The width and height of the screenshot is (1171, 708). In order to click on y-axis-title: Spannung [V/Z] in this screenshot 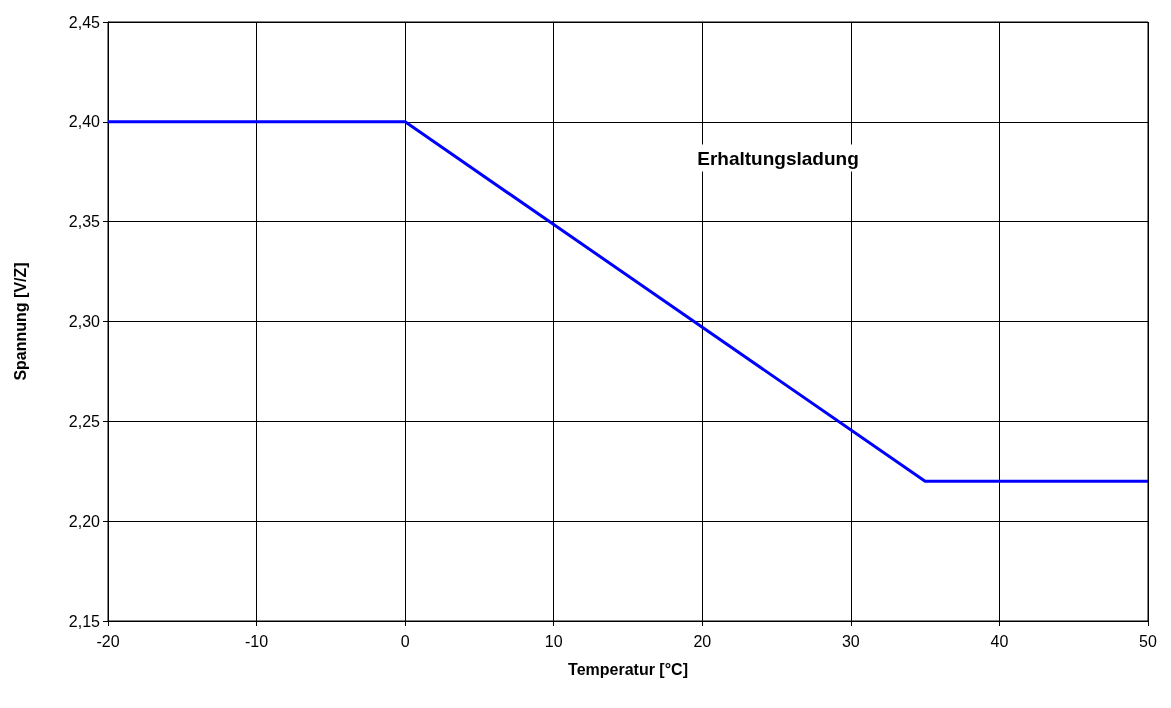, I will do `click(20, 321)`.